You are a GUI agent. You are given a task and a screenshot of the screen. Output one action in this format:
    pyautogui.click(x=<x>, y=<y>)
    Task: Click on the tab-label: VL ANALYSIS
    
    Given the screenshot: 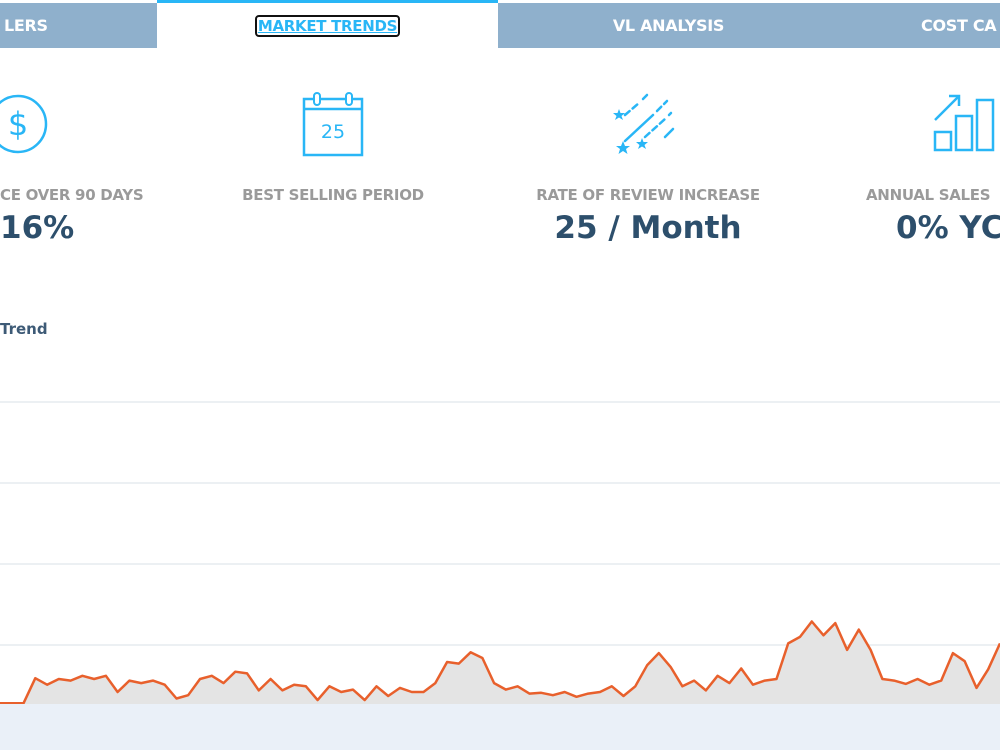 What is the action you would take?
    pyautogui.click(x=668, y=25)
    